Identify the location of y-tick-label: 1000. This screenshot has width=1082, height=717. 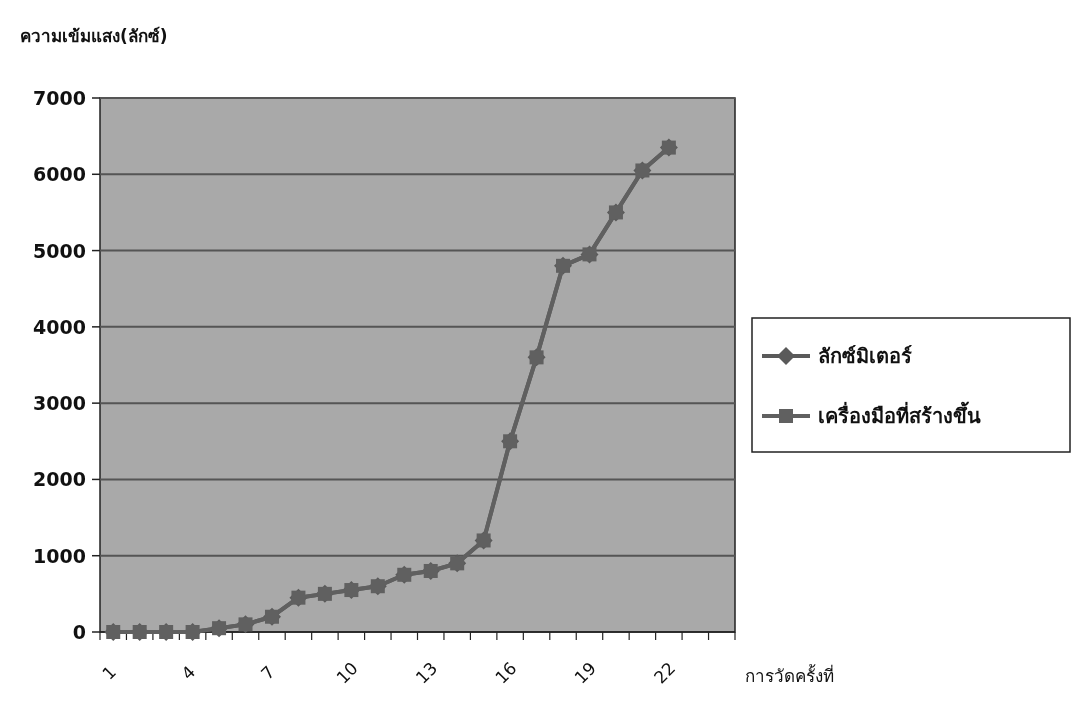
(59, 555).